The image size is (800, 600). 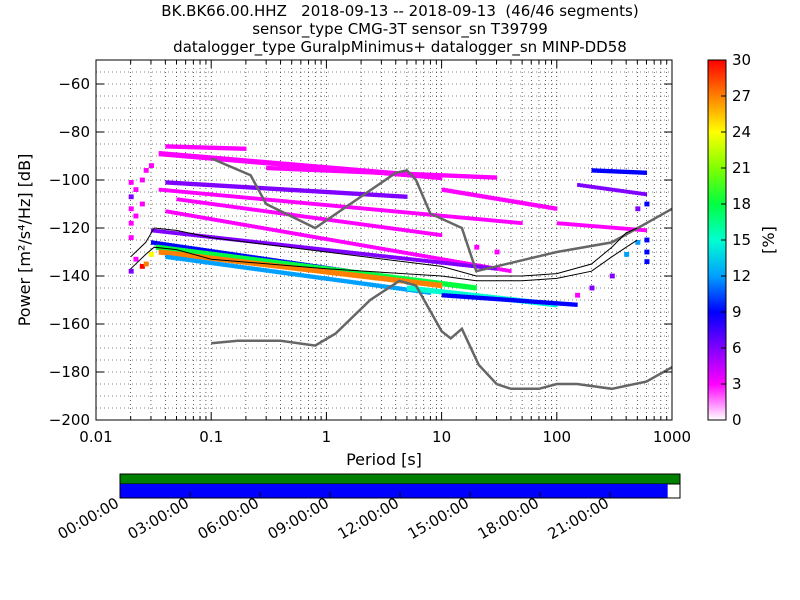 What do you see at coordinates (737, 348) in the screenshot?
I see `colorbar-tick-label: 6` at bounding box center [737, 348].